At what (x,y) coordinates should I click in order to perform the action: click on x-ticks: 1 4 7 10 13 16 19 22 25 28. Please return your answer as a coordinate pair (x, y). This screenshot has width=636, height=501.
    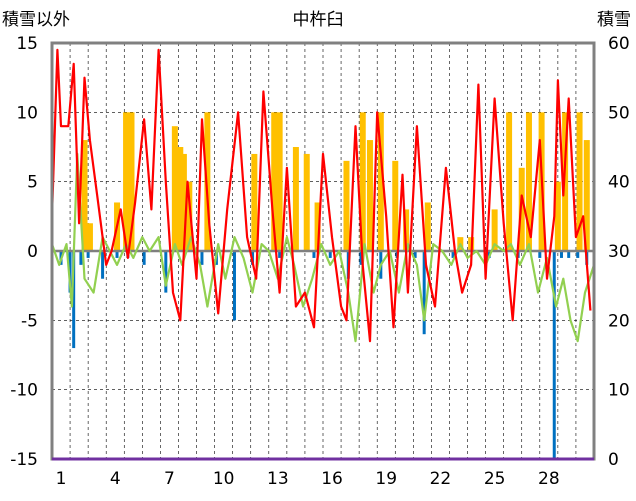
    Looking at the image, I should click on (308, 479).